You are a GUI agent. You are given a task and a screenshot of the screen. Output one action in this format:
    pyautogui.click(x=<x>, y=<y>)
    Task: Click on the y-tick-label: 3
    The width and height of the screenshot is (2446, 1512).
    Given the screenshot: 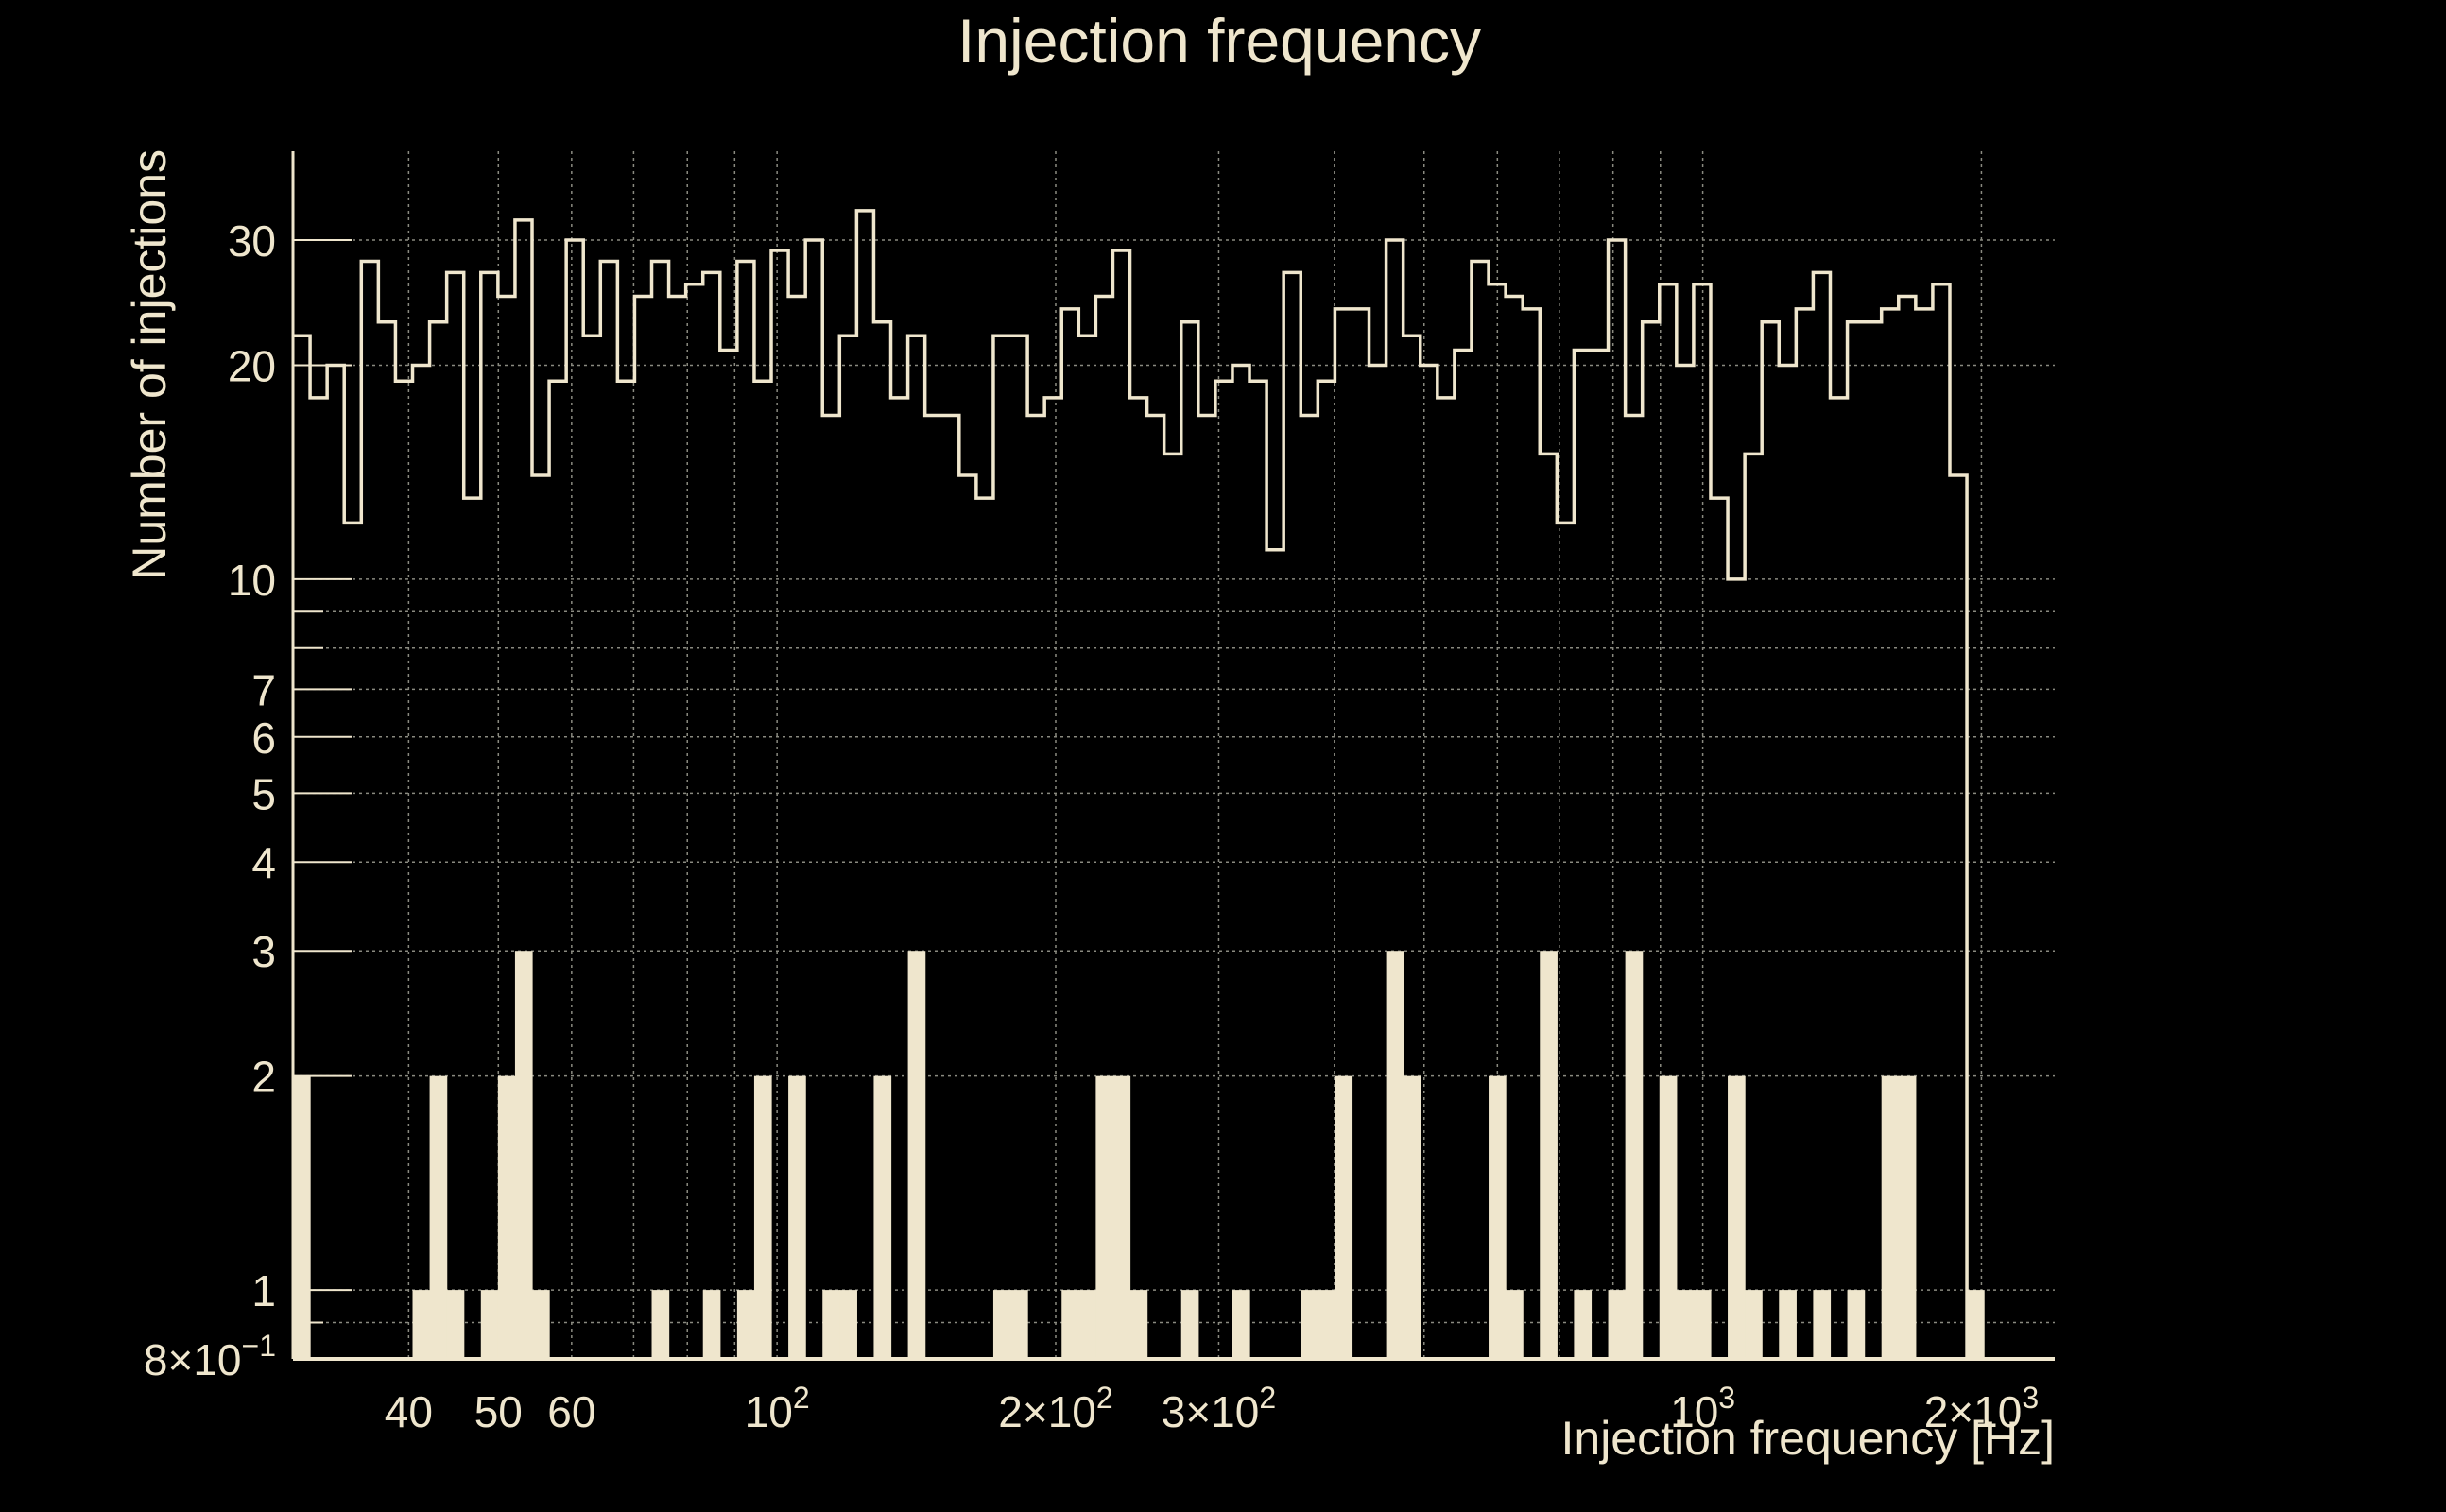 What is the action you would take?
    pyautogui.click(x=263, y=951)
    